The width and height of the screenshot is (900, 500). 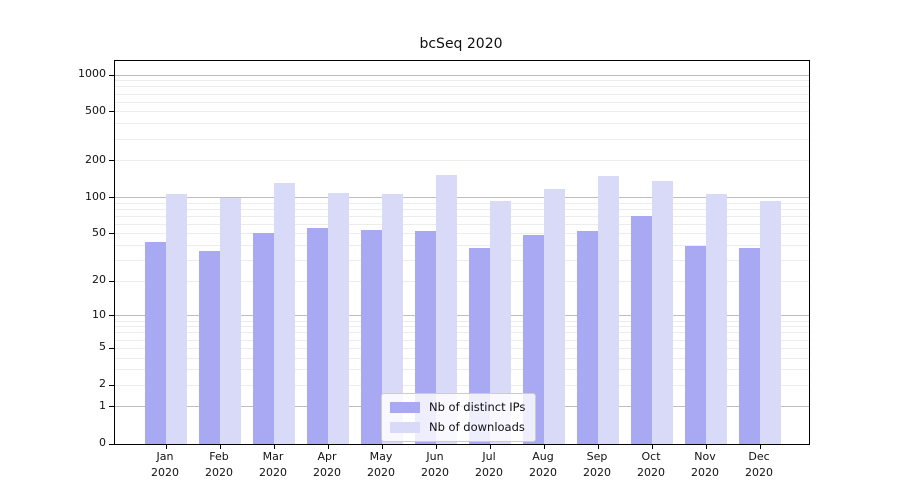 What do you see at coordinates (405, 427) in the screenshot?
I see `legend-swatch-downloads` at bounding box center [405, 427].